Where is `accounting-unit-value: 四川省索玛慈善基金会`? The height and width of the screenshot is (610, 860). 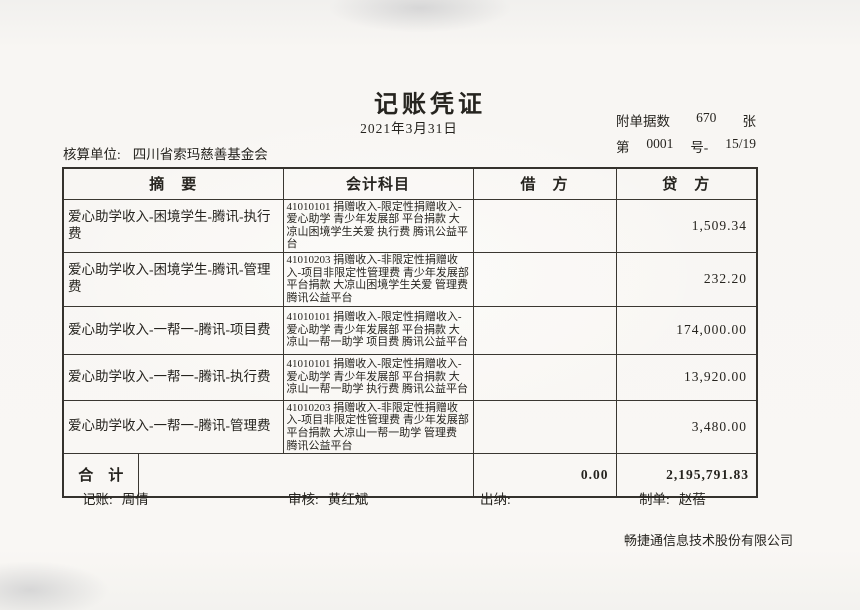
accounting-unit-value: 四川省索玛慈善基金会 is located at coordinates (200, 154).